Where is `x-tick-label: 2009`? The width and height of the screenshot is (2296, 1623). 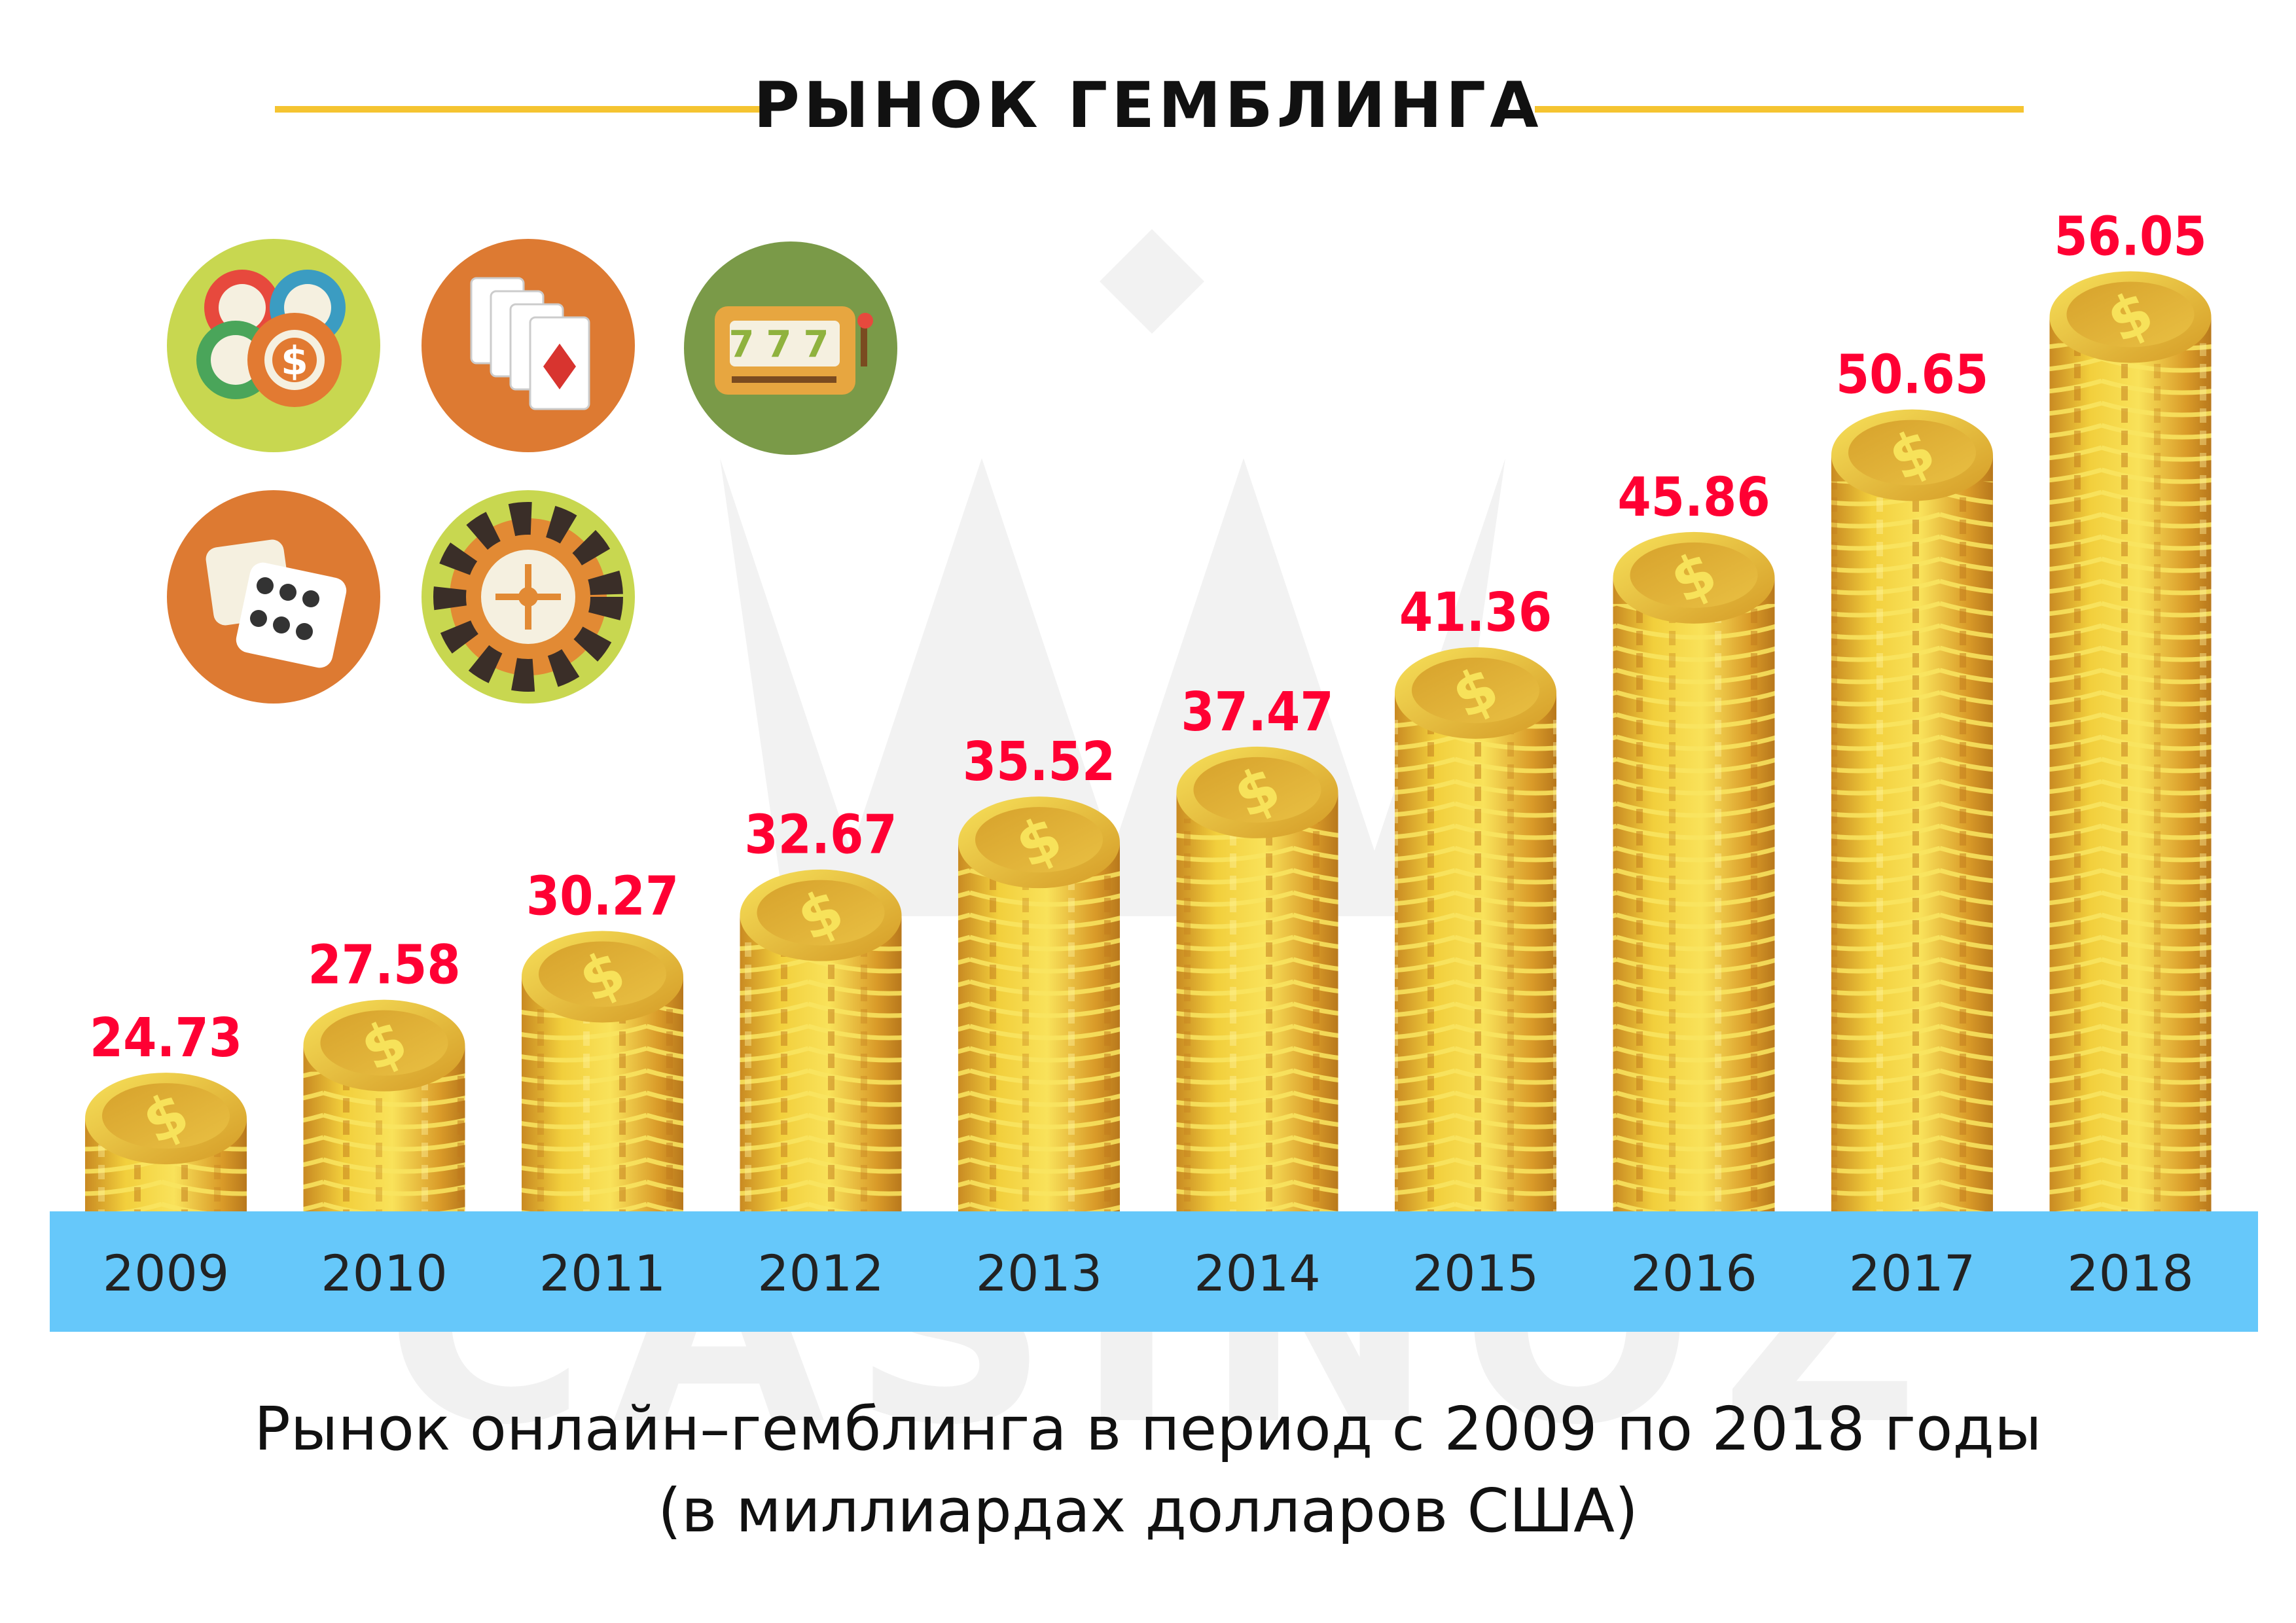
x-tick-label: 2009 is located at coordinates (166, 1273).